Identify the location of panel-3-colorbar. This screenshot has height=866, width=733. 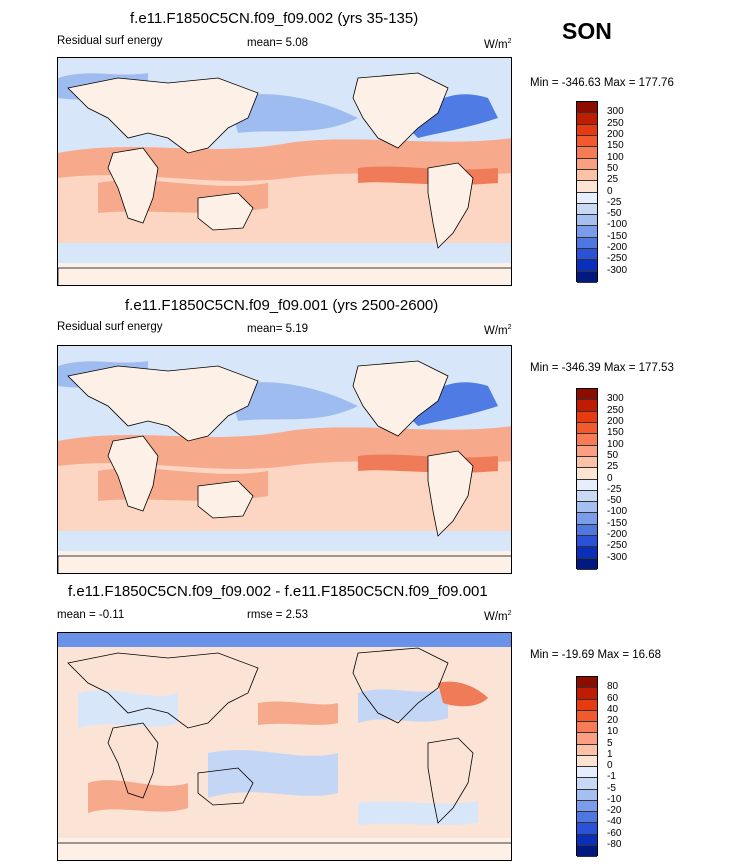
(587, 766).